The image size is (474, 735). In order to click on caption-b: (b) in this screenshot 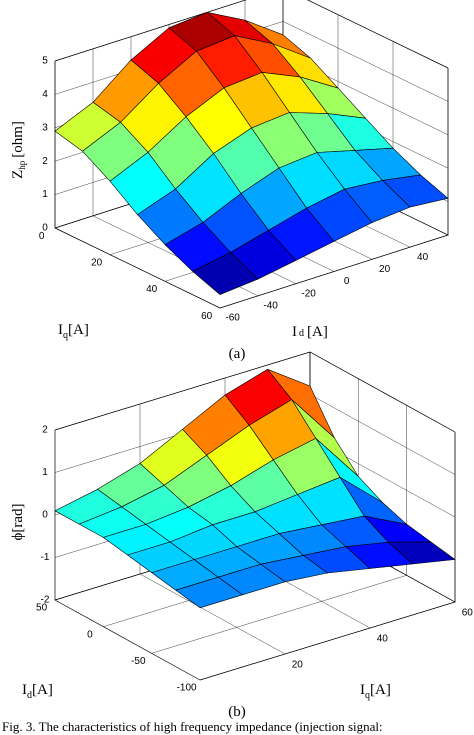, I will do `click(237, 712)`.